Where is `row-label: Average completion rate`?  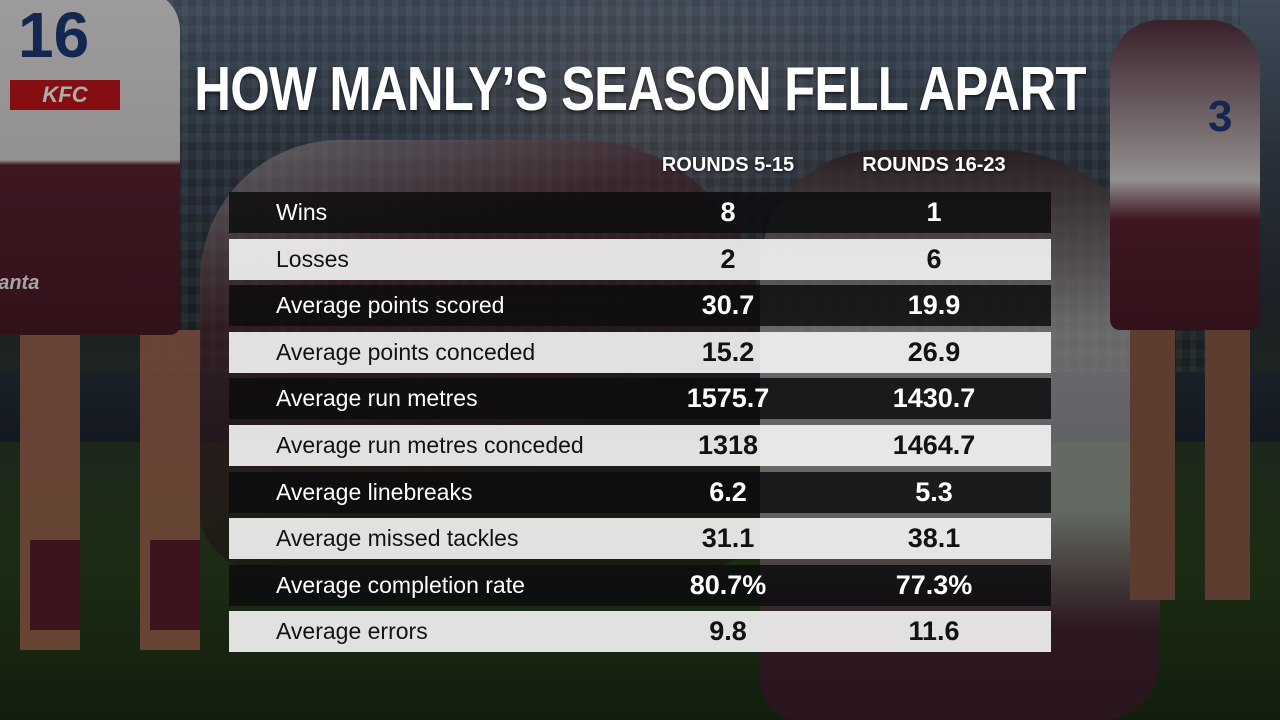 row-label: Average completion rate is located at coordinates (400, 584).